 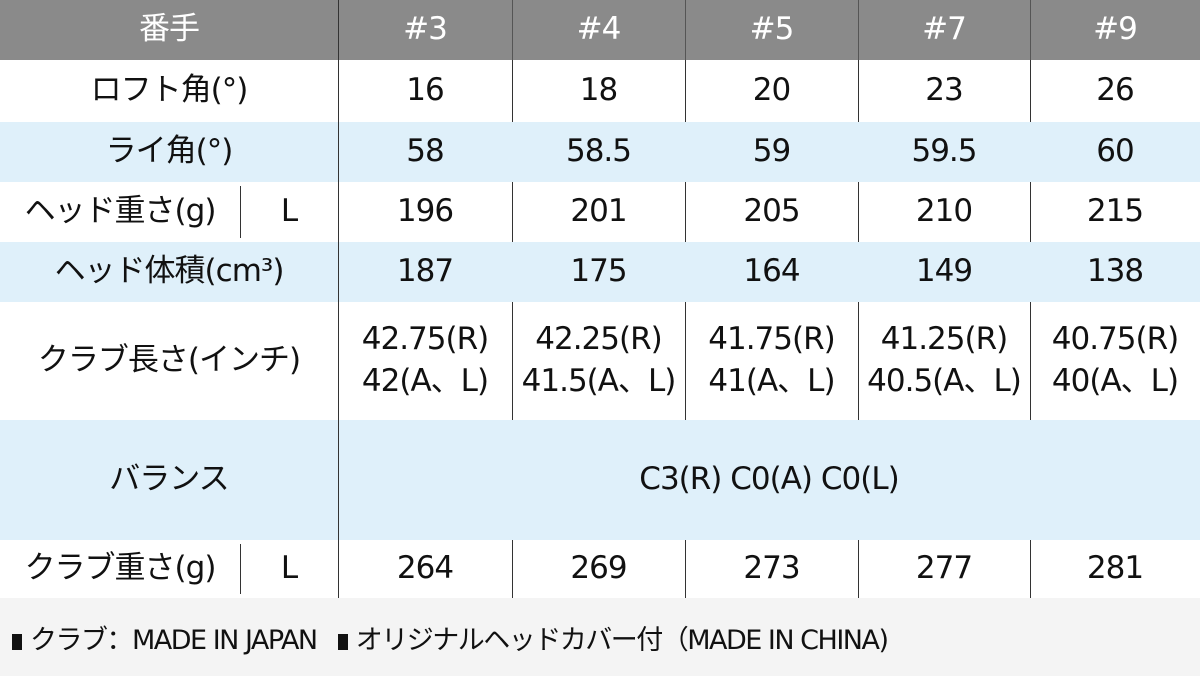 I want to click on row-value: 215, so click(x=1115, y=211).